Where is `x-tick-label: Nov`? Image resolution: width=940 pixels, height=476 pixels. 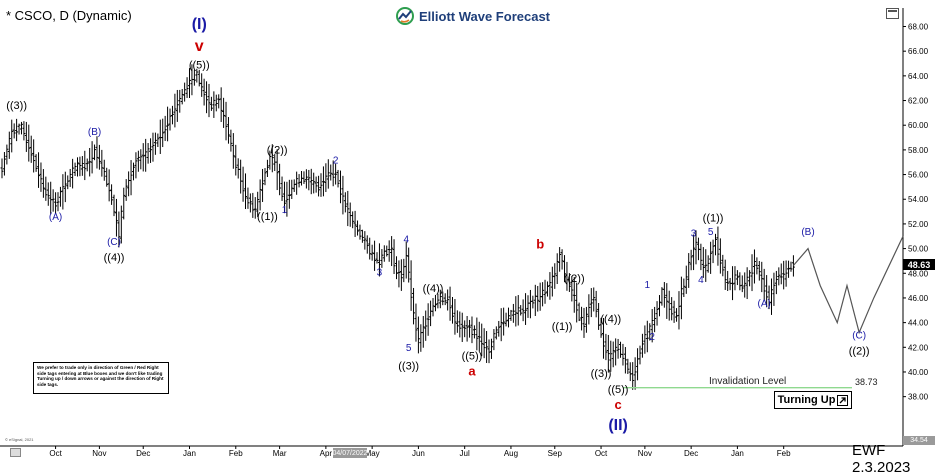
x-tick-label: Nov is located at coordinates (645, 453).